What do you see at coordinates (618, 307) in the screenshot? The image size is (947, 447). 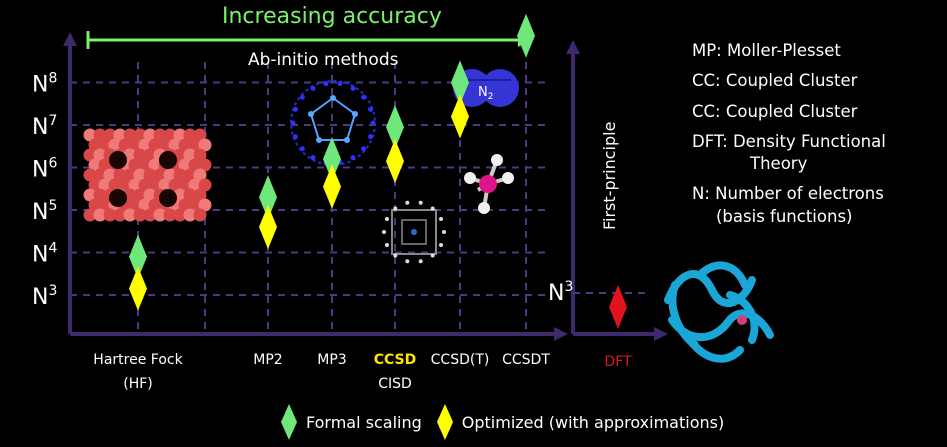 I see `dft-marker` at bounding box center [618, 307].